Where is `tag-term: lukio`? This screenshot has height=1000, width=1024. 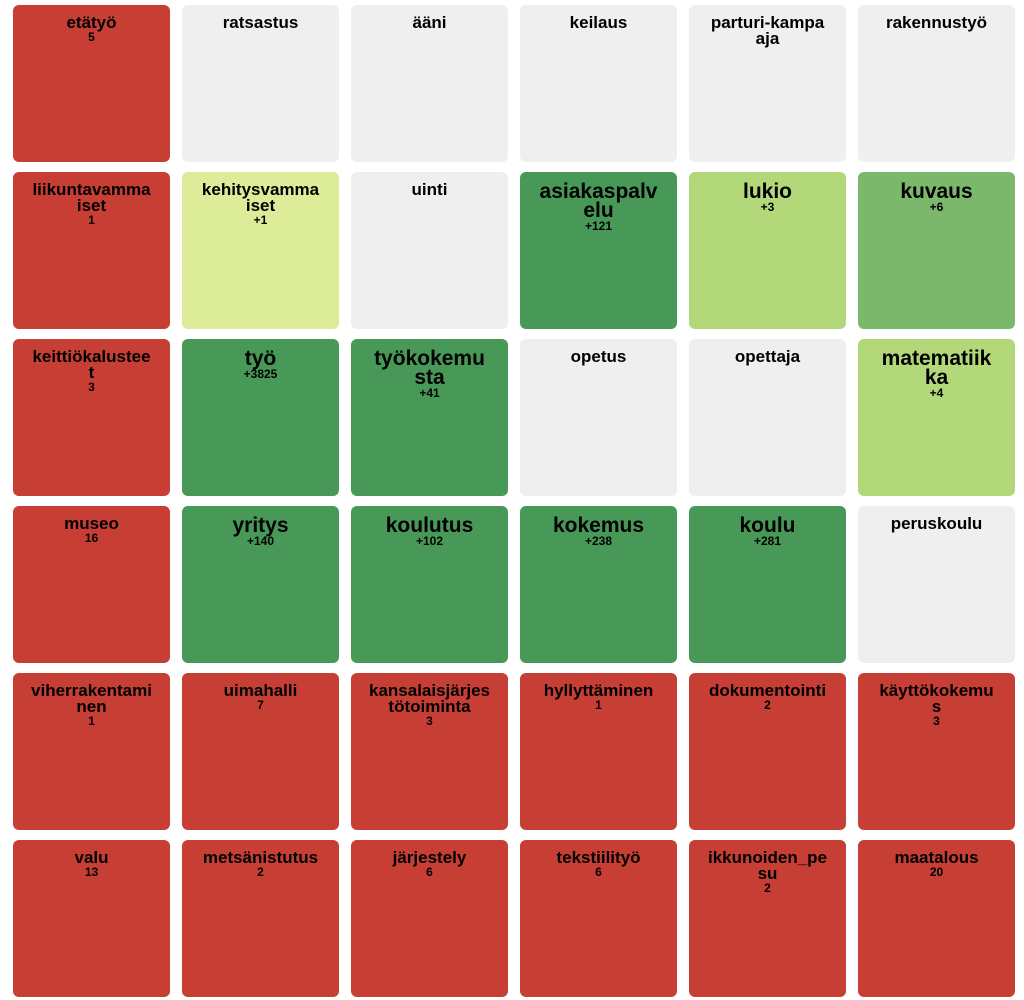
tag-term: lukio is located at coordinates (767, 191).